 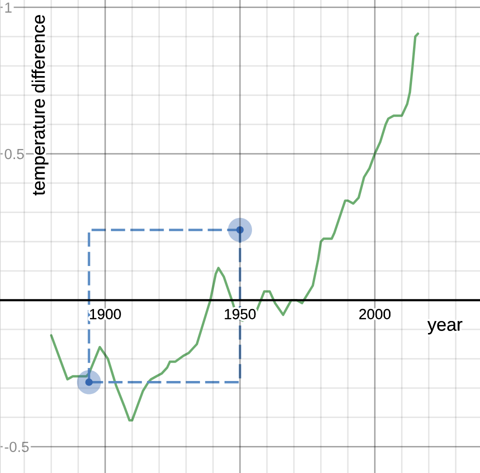 What do you see at coordinates (444, 327) in the screenshot?
I see `x-axis-title: year` at bounding box center [444, 327].